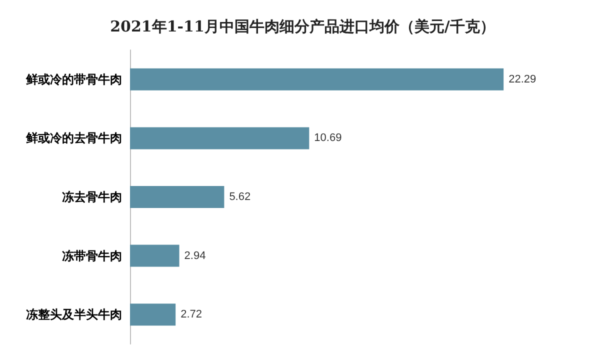 The width and height of the screenshot is (605, 364). What do you see at coordinates (328, 138) in the screenshot?
I see `data-label: 10.69` at bounding box center [328, 138].